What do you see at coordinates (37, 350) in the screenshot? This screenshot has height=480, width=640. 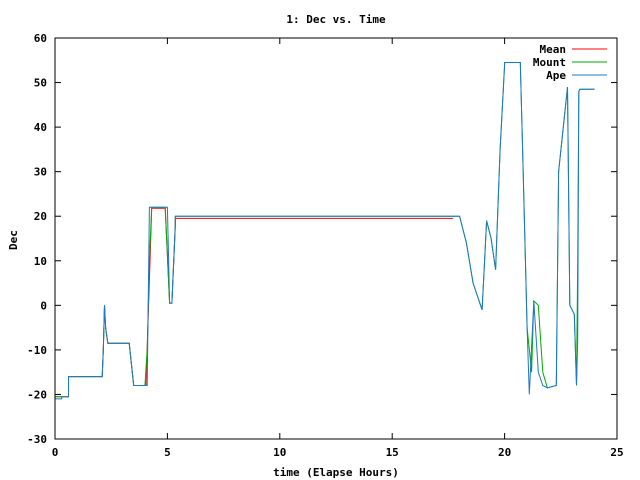 I see `y-tick-label: -10` at bounding box center [37, 350].